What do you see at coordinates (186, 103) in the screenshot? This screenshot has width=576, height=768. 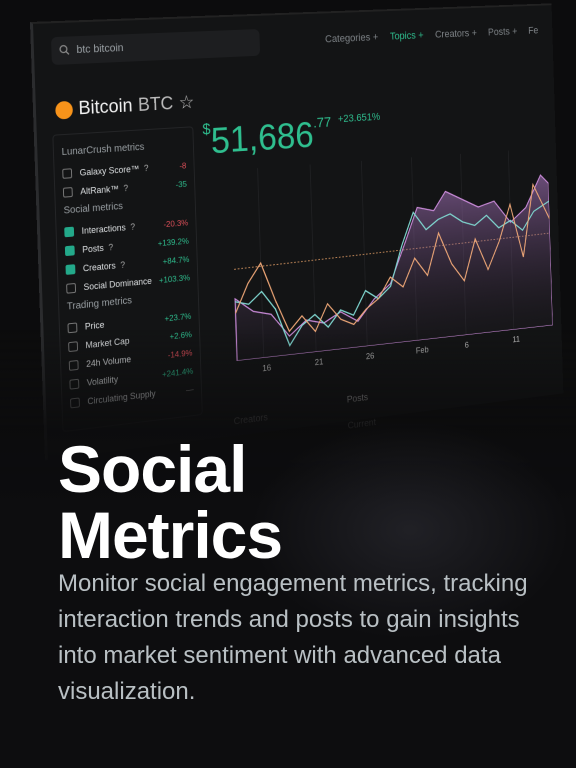 I see `favorite-star: ☆` at bounding box center [186, 103].